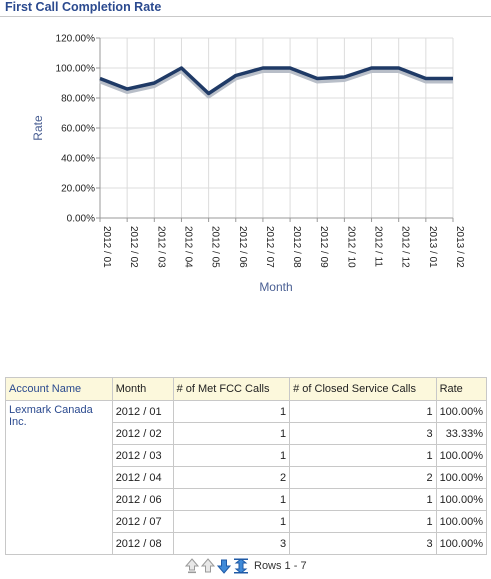 This screenshot has height=579, width=491. Describe the element at coordinates (231, 389) in the screenshot. I see `header-met-fcc-calls: # of Met FCC Calls` at that location.